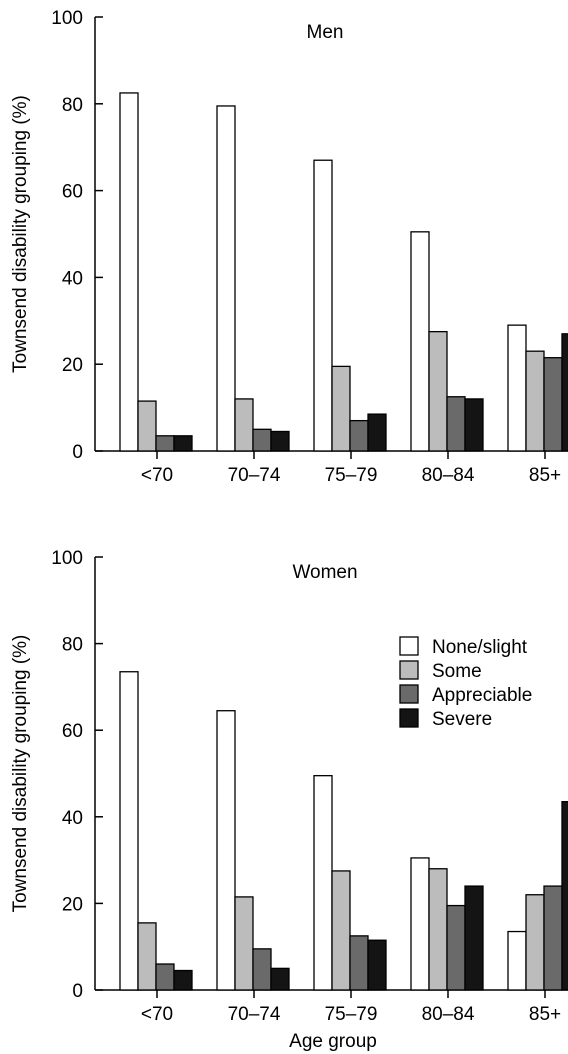 Image resolution: width=568 pixels, height=1054 pixels. I want to click on women-y-tick-label: 0, so click(77, 991).